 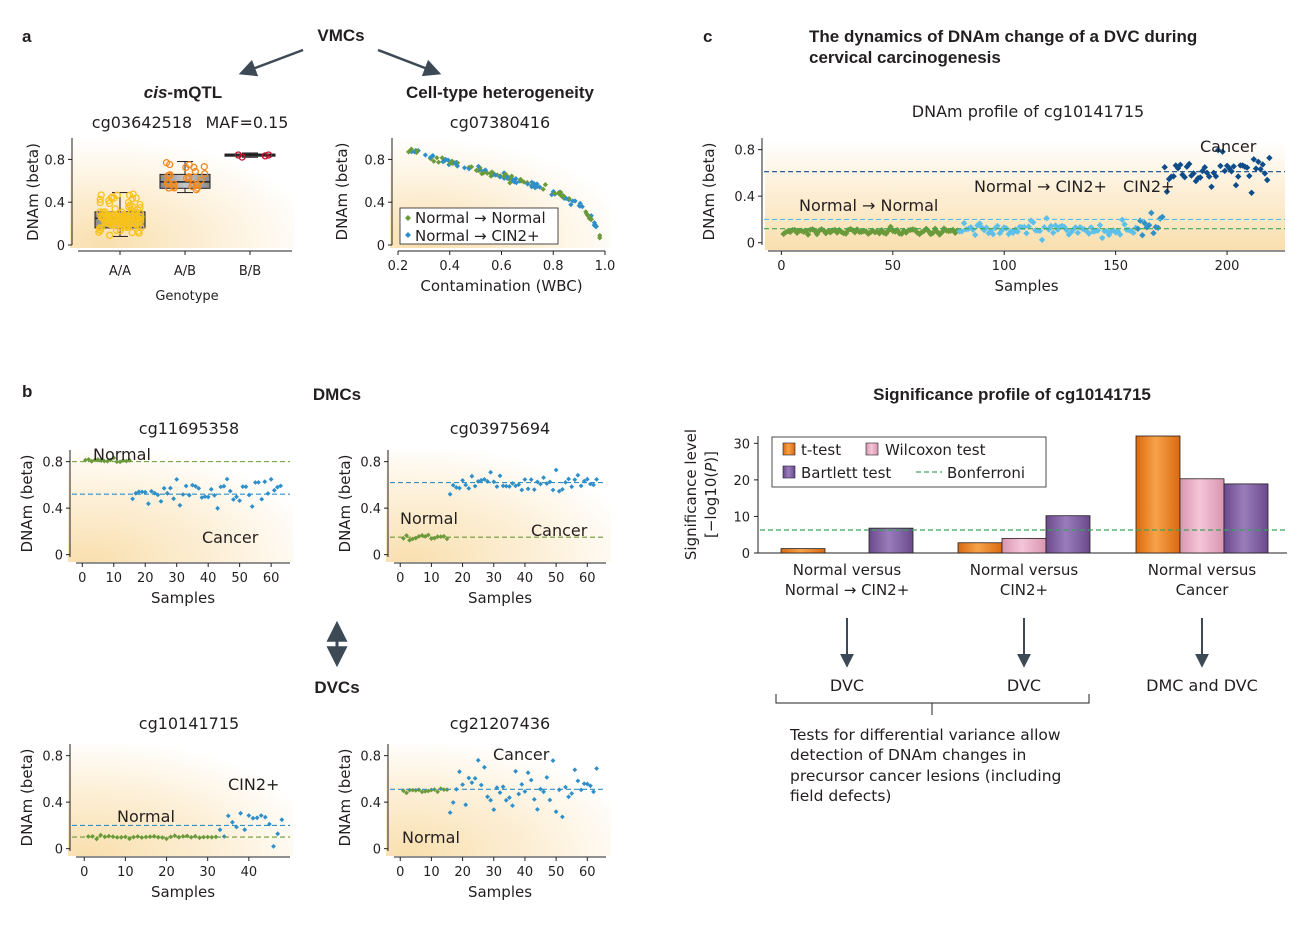 What do you see at coordinates (183, 598) in the screenshot?
I see `b1-x-label: Samples` at bounding box center [183, 598].